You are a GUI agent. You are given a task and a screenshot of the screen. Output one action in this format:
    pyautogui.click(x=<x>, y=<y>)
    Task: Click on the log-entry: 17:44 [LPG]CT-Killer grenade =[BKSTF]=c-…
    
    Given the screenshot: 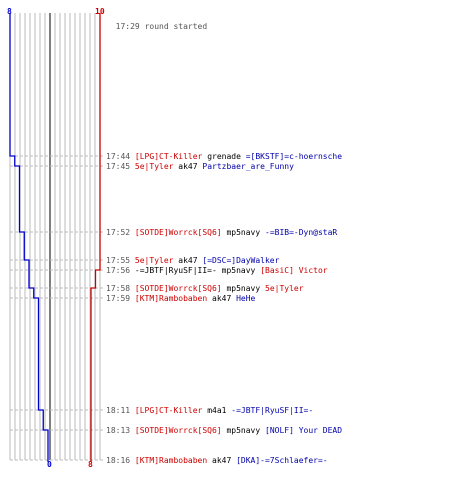 What is the action you would take?
    pyautogui.click(x=224, y=157)
    